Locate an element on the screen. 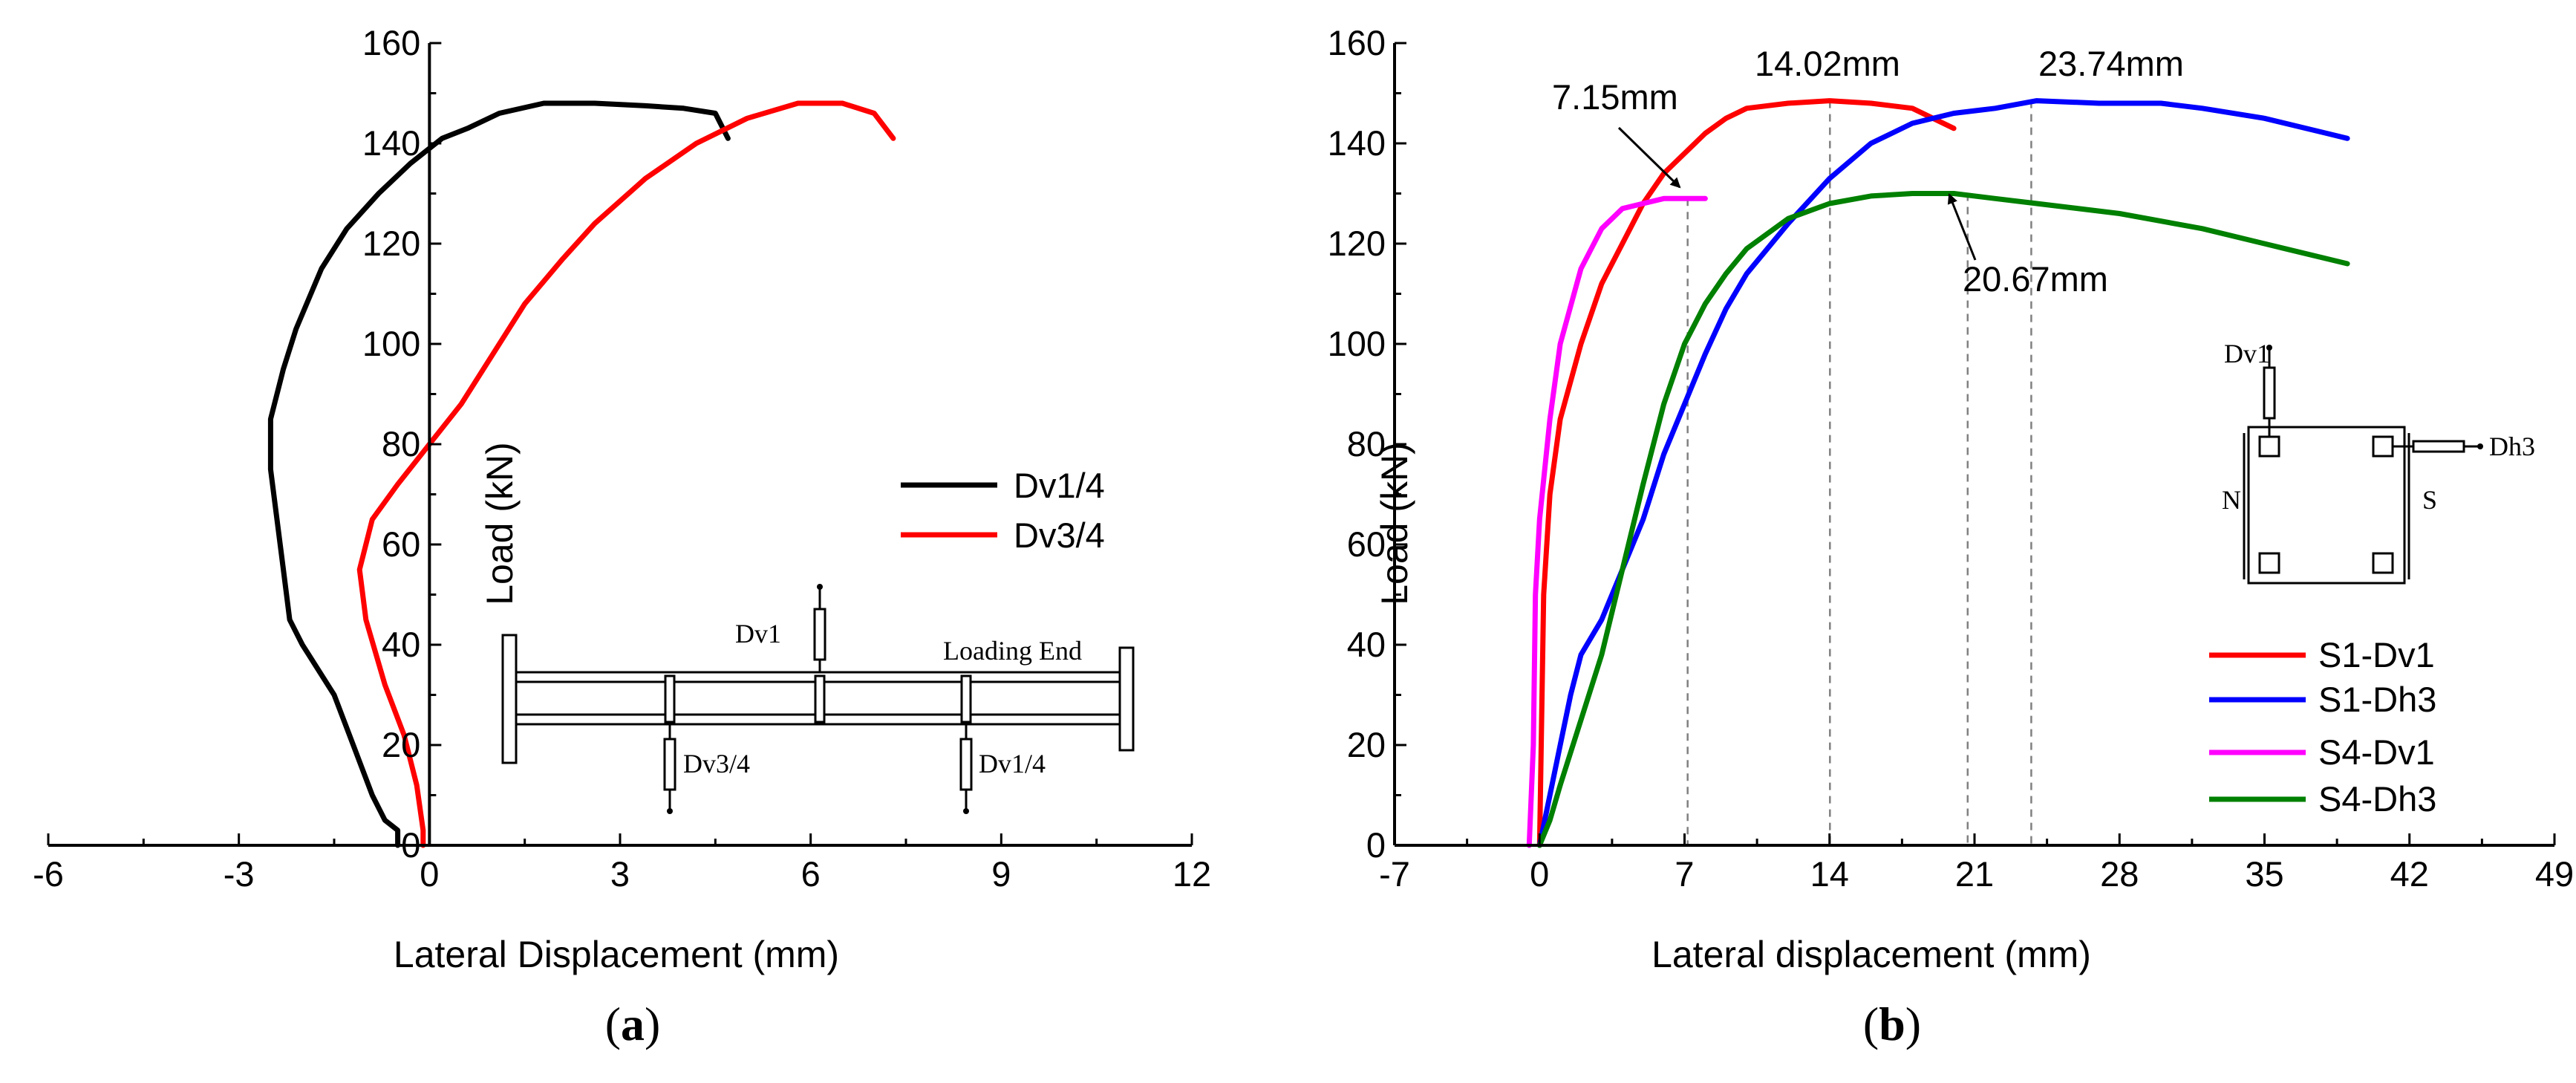 This screenshot has width=2576, height=1083. series-line-s1-dv1 is located at coordinates (1746, 473).